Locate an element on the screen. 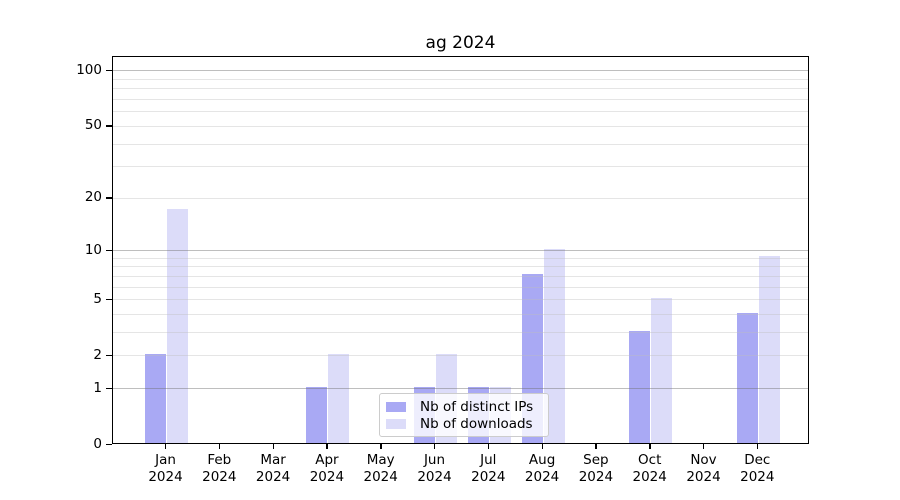 The width and height of the screenshot is (900, 500). y-tick-label-2: 2 is located at coordinates (97, 354).